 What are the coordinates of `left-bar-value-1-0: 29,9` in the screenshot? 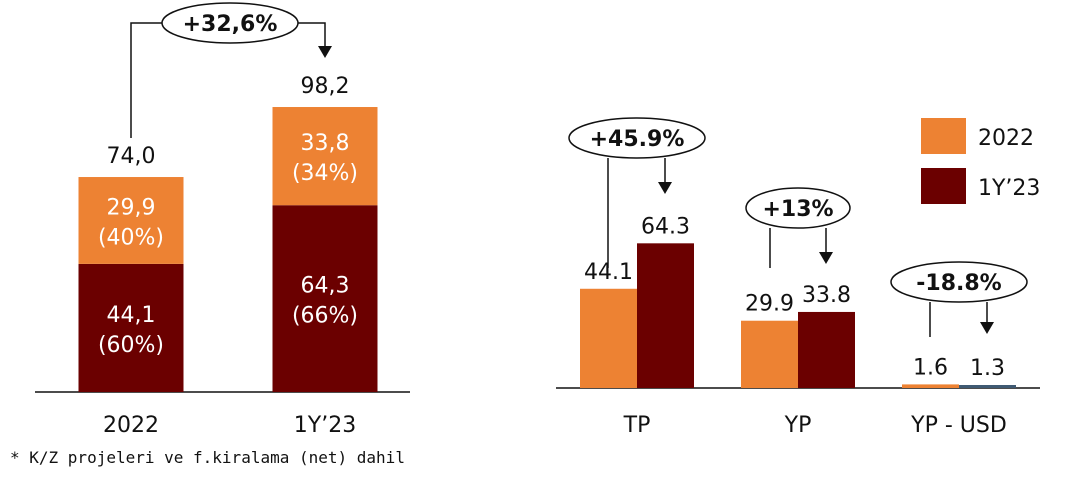 It's located at (131, 207).